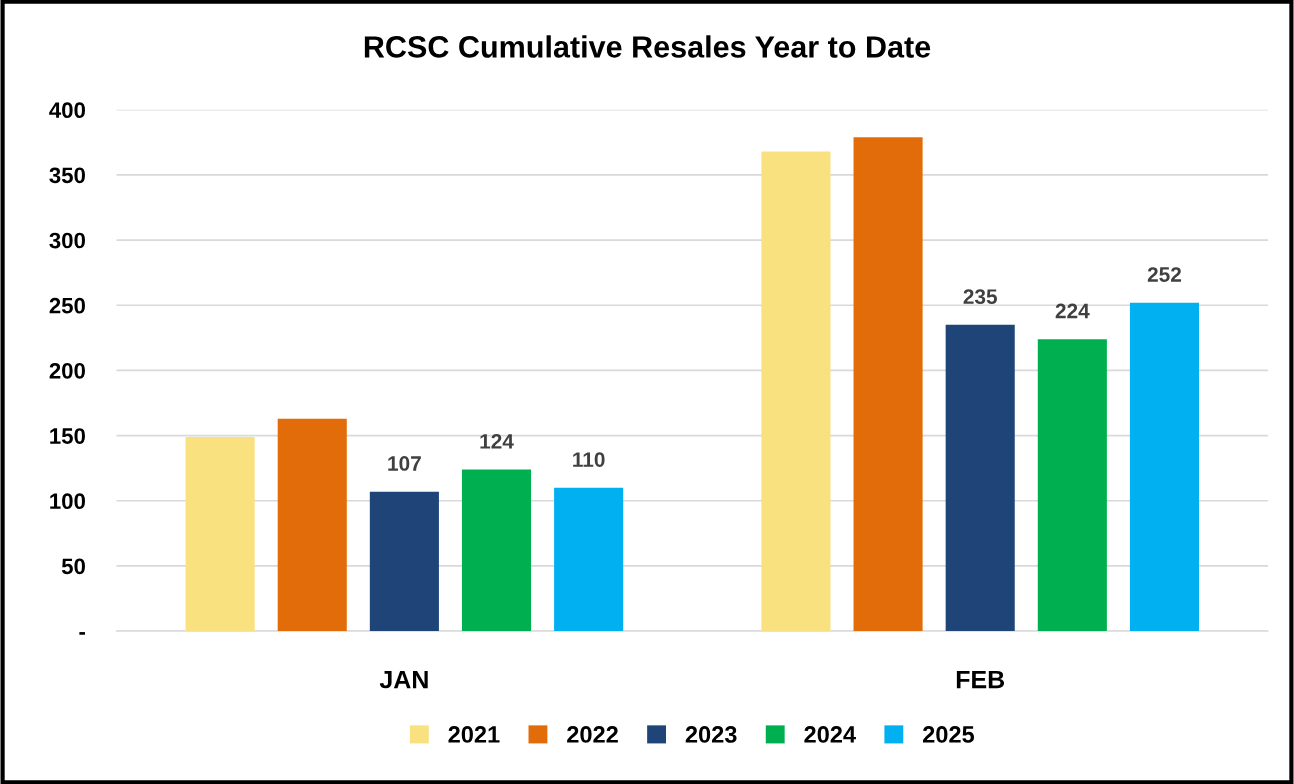 This screenshot has width=1294, height=784. Describe the element at coordinates (82, 633) in the screenshot. I see `y-tick-label: -` at that location.